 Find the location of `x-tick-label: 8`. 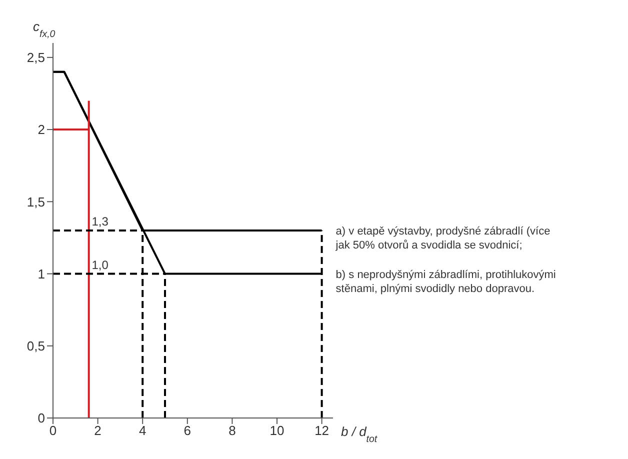

x-tick-label: 8 is located at coordinates (232, 430).